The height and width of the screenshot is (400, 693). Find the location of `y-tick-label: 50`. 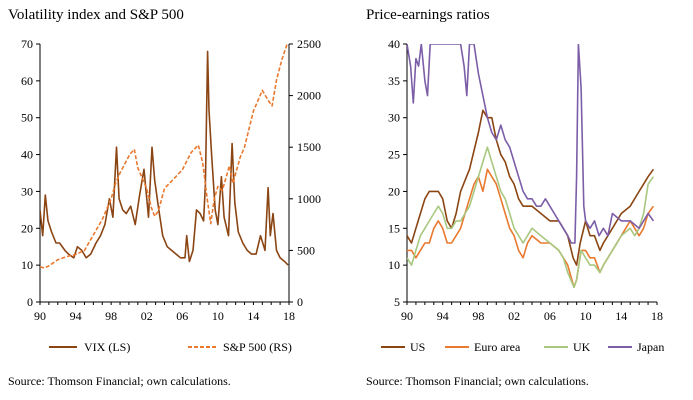

y-tick-label: 50 is located at coordinates (27, 118).